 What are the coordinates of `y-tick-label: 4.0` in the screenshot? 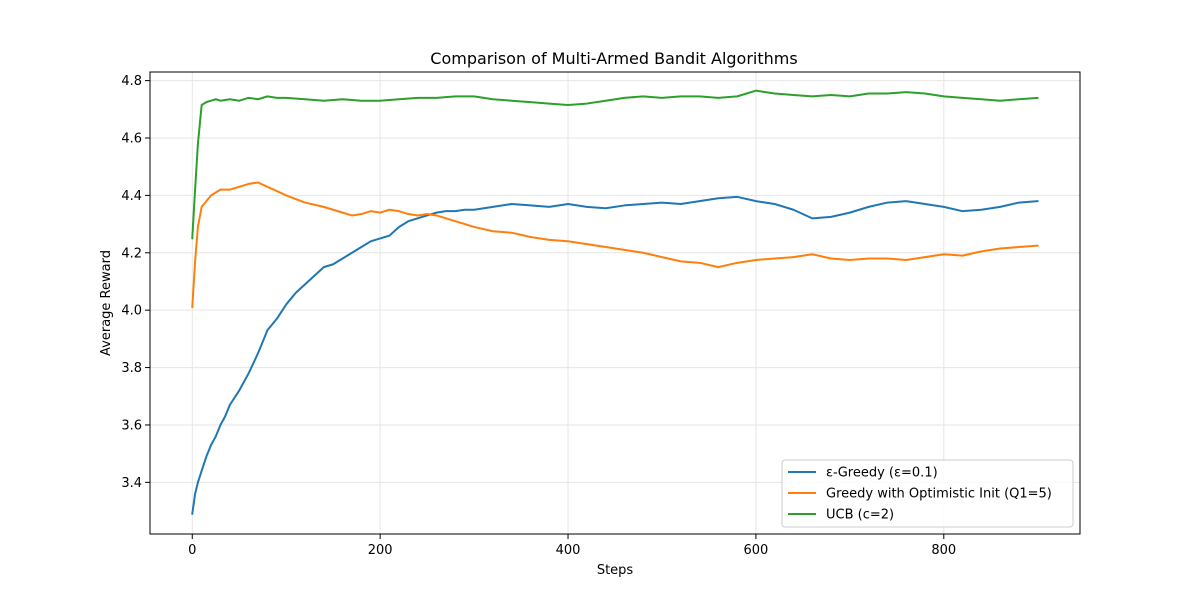 It's located at (131, 311).